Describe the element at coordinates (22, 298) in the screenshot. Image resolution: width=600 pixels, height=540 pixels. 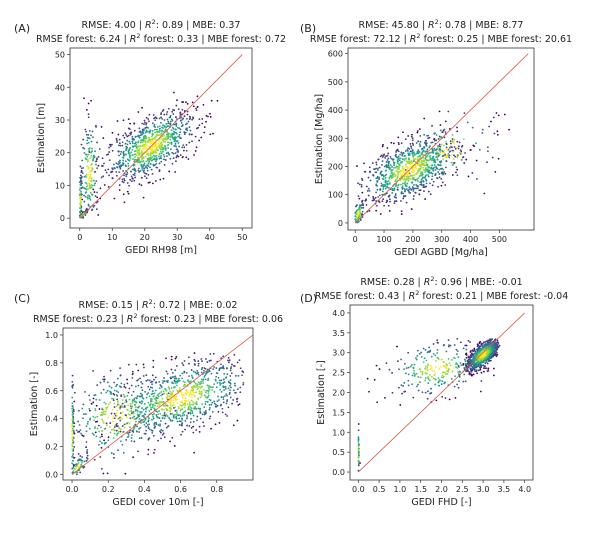
I see `panel-letter: (C)` at that location.